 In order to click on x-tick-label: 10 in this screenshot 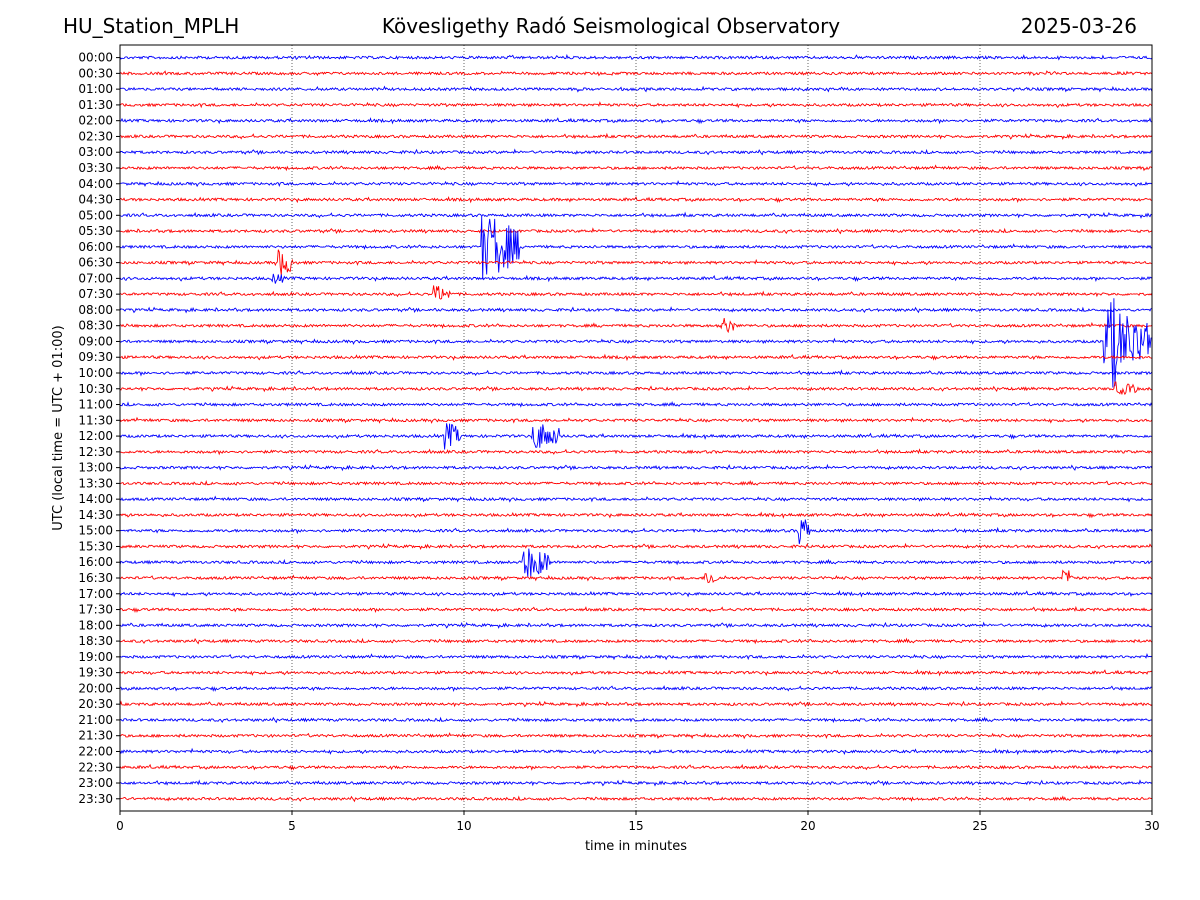, I will do `click(463, 826)`.